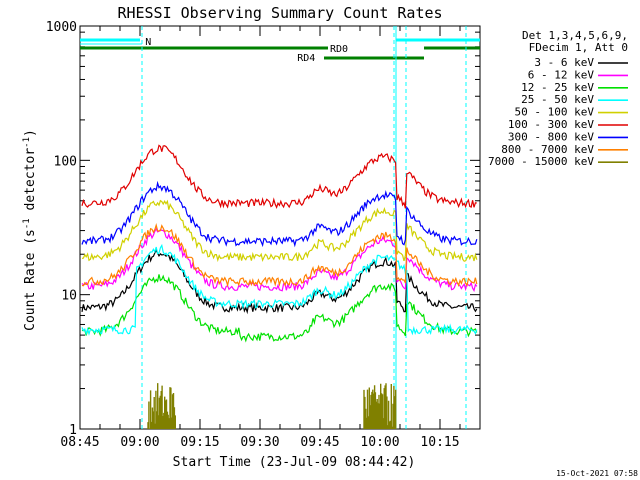  What do you see at coordinates (319, 442) in the screenshot?
I see `x-tick-label: 09:45` at bounding box center [319, 442].